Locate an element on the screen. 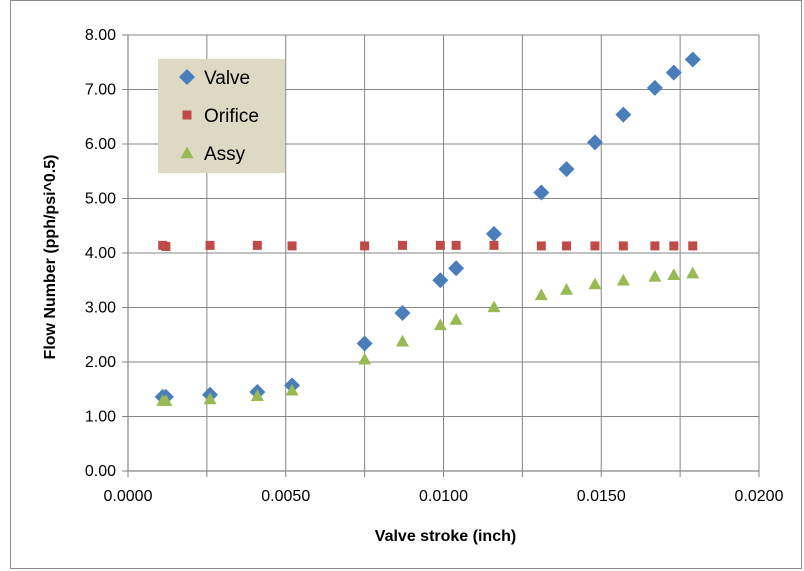 The height and width of the screenshot is (571, 804). x-axis-title: Valve stroke (inch) is located at coordinates (445, 536).